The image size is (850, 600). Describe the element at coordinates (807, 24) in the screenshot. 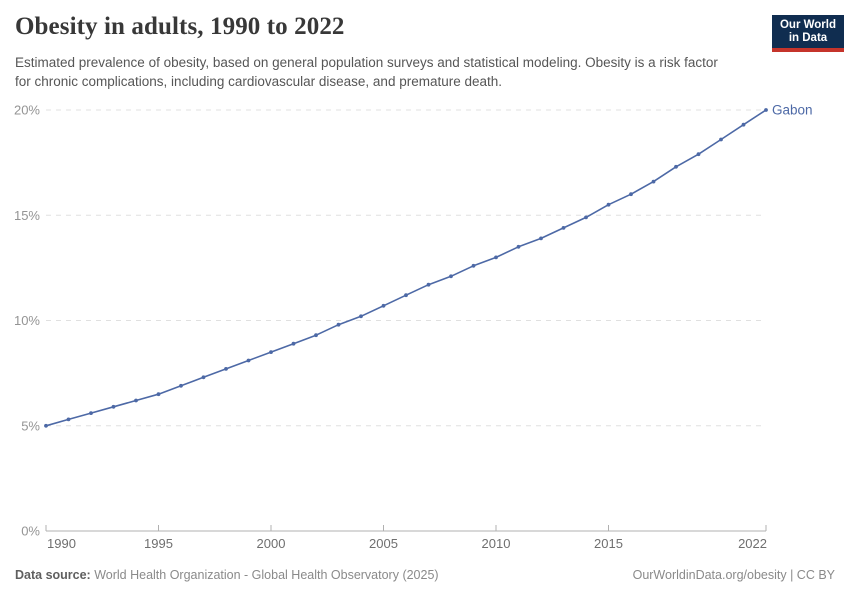

I see `owid-logo-line1: Our World` at that location.